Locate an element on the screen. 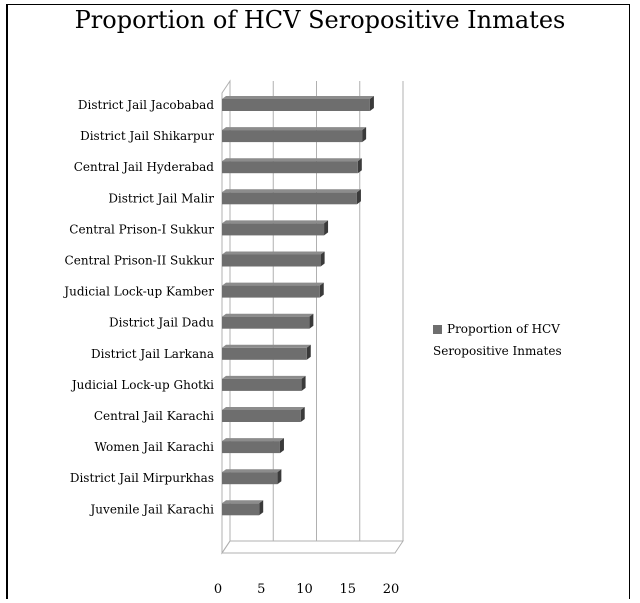  category-label: District Jail Jacobabad is located at coordinates (146, 105).